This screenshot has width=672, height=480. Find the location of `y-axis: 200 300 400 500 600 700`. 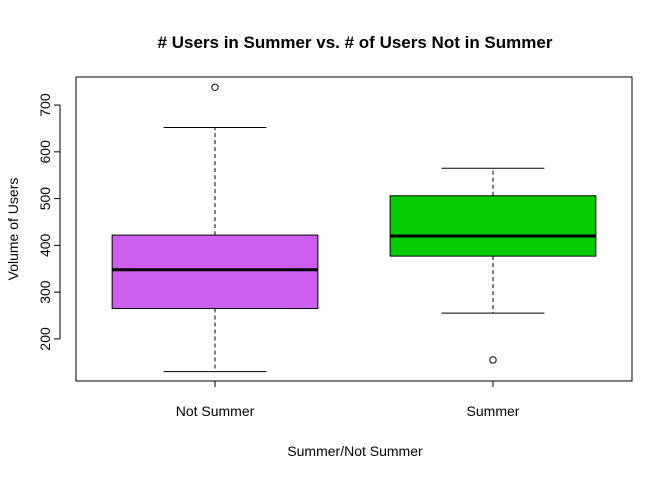

y-axis: 200 300 400 500 600 700 is located at coordinates (49, 222).